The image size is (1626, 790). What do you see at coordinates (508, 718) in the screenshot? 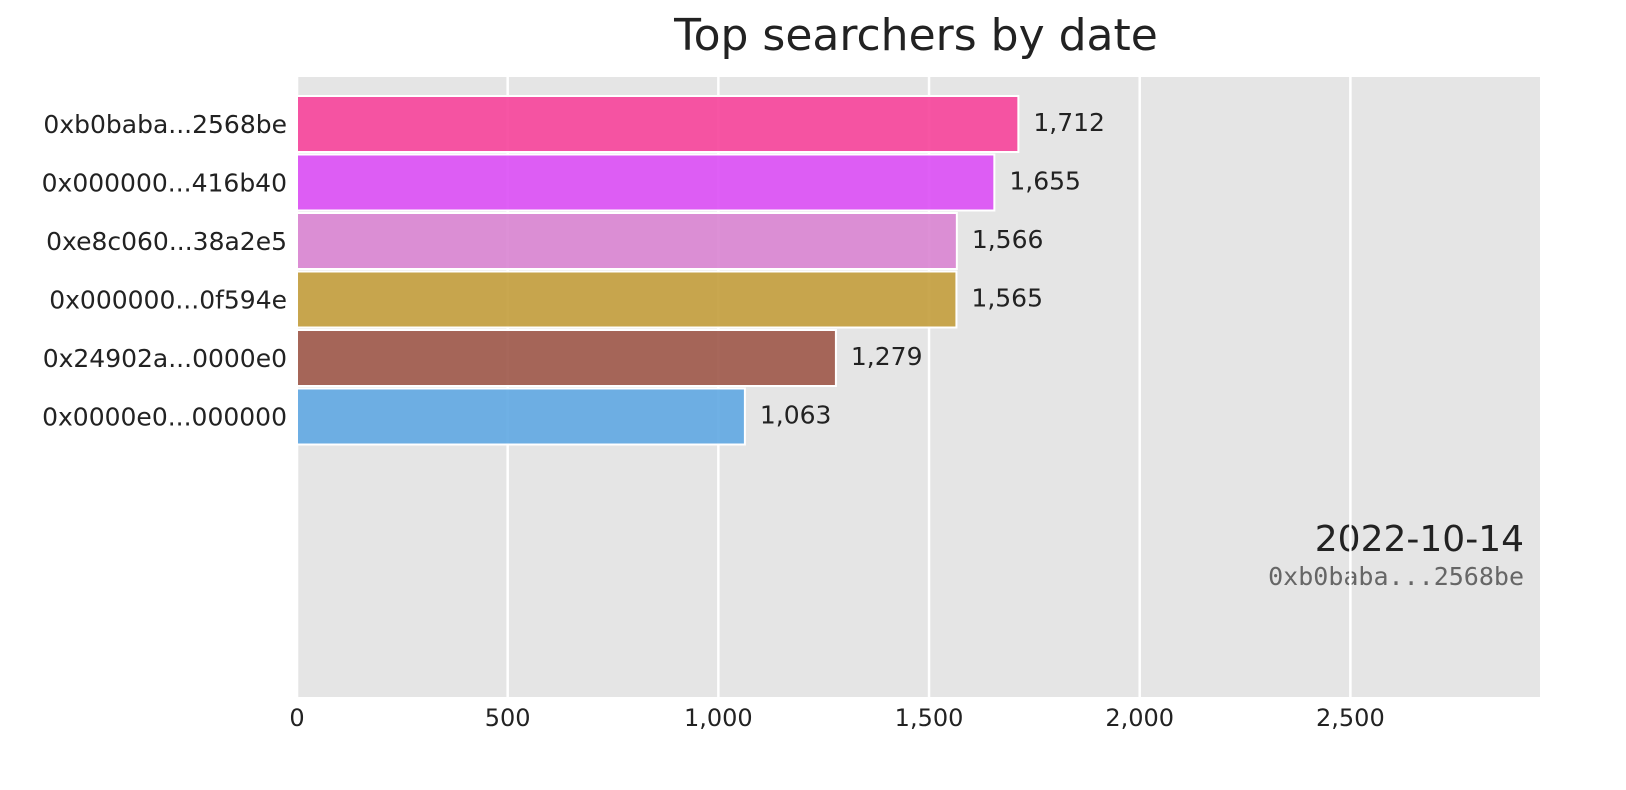
I see `x-tick-label: 500` at bounding box center [508, 718].